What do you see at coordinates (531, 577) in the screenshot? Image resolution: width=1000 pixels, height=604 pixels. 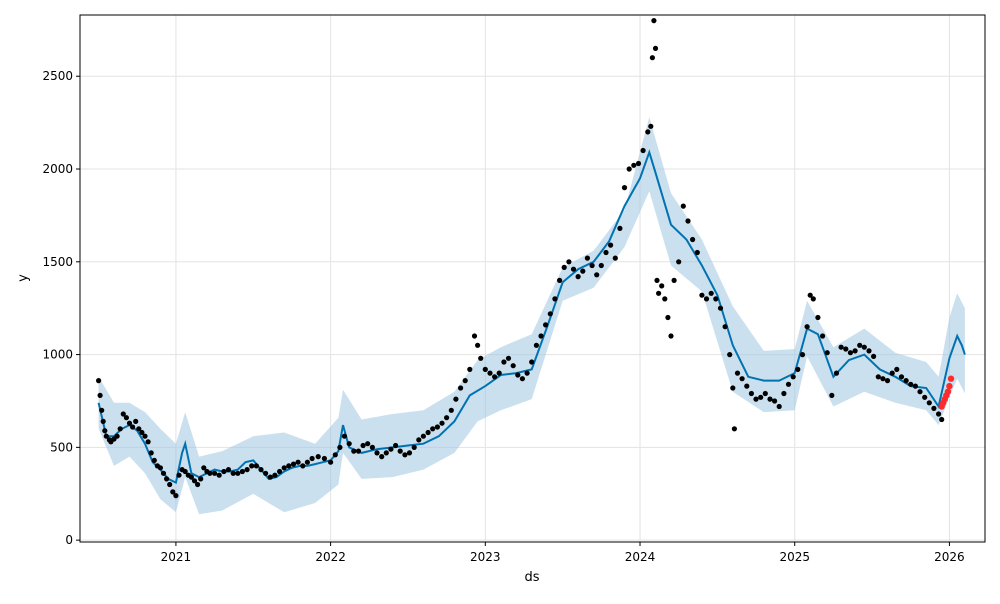 I see `x-axis-label: ds` at bounding box center [531, 577].